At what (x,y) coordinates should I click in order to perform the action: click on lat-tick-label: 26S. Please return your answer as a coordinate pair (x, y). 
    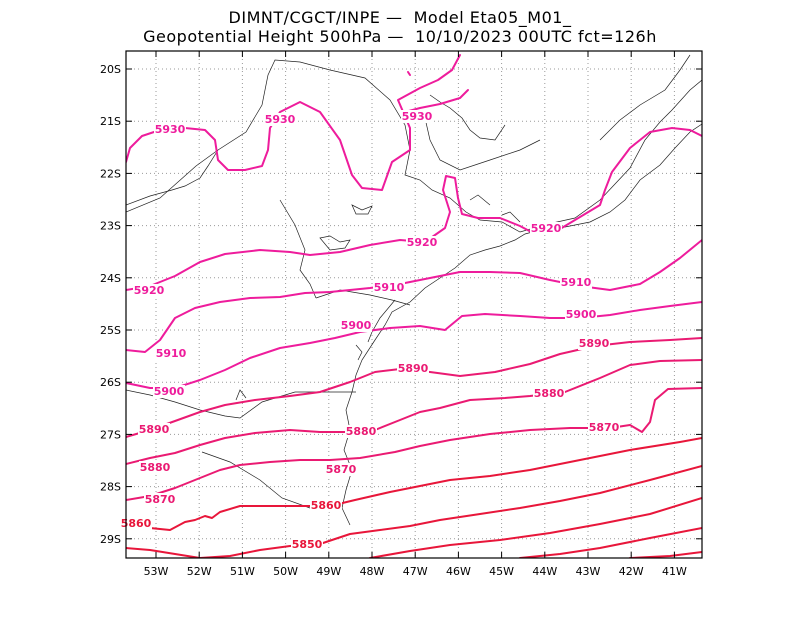
    Looking at the image, I should click on (110, 382).